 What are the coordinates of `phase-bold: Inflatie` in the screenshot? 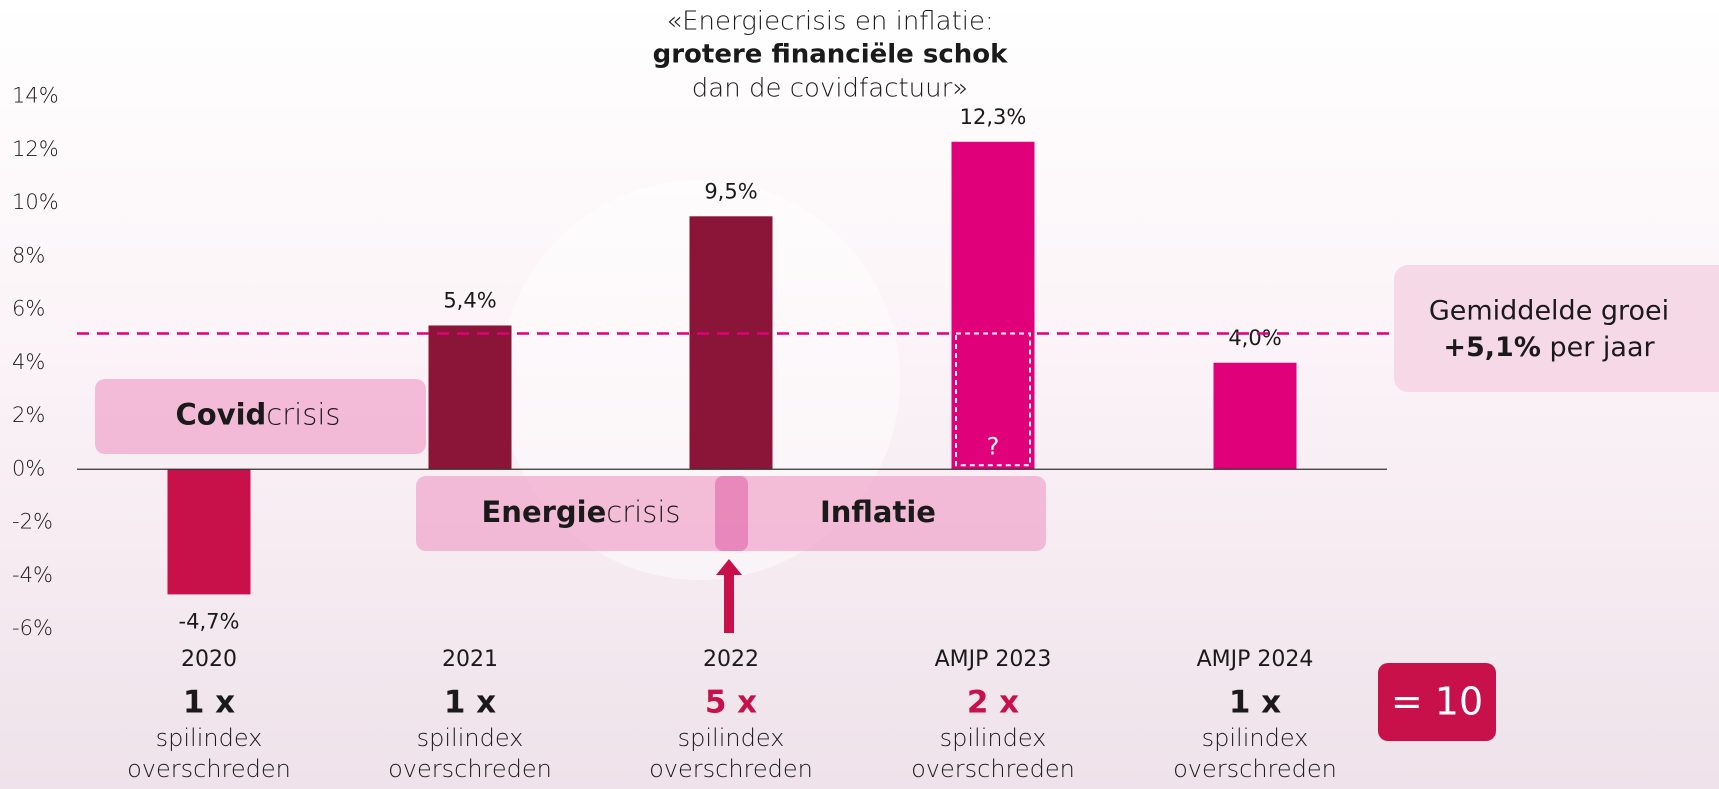 It's located at (878, 512).